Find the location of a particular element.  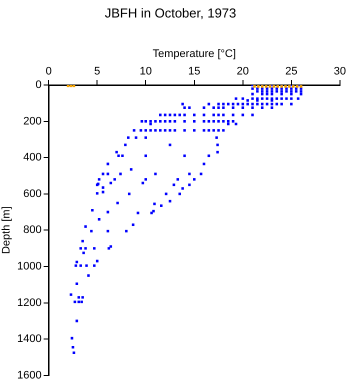

y-tick-label: 800 is located at coordinates (32, 230).